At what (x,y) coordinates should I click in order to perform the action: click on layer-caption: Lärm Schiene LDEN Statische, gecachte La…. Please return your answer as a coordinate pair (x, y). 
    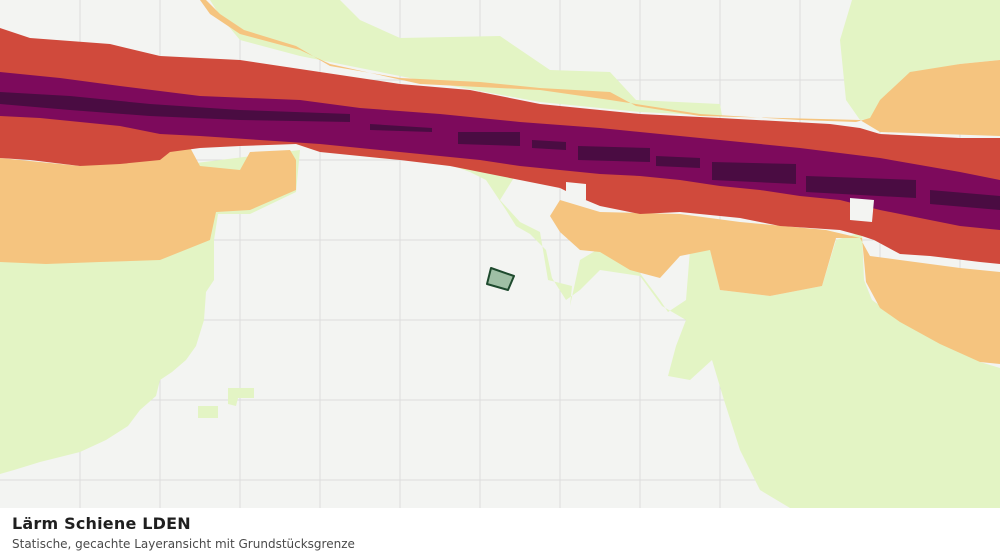
    Looking at the image, I should click on (500, 534).